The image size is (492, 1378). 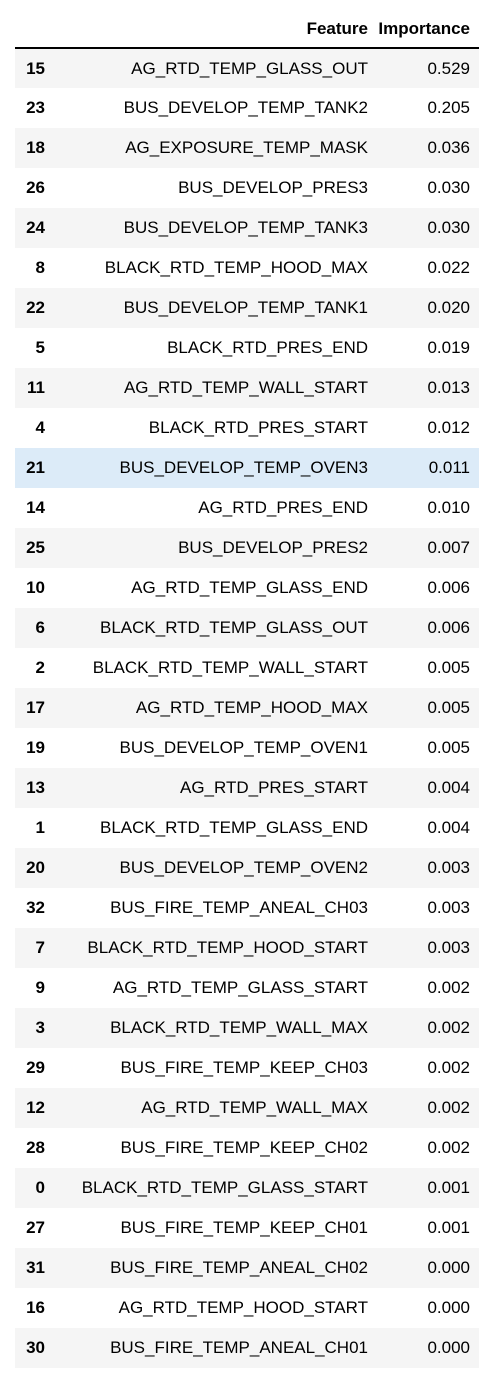 What do you see at coordinates (448, 187) in the screenshot?
I see `importance-cell: 0.030` at bounding box center [448, 187].